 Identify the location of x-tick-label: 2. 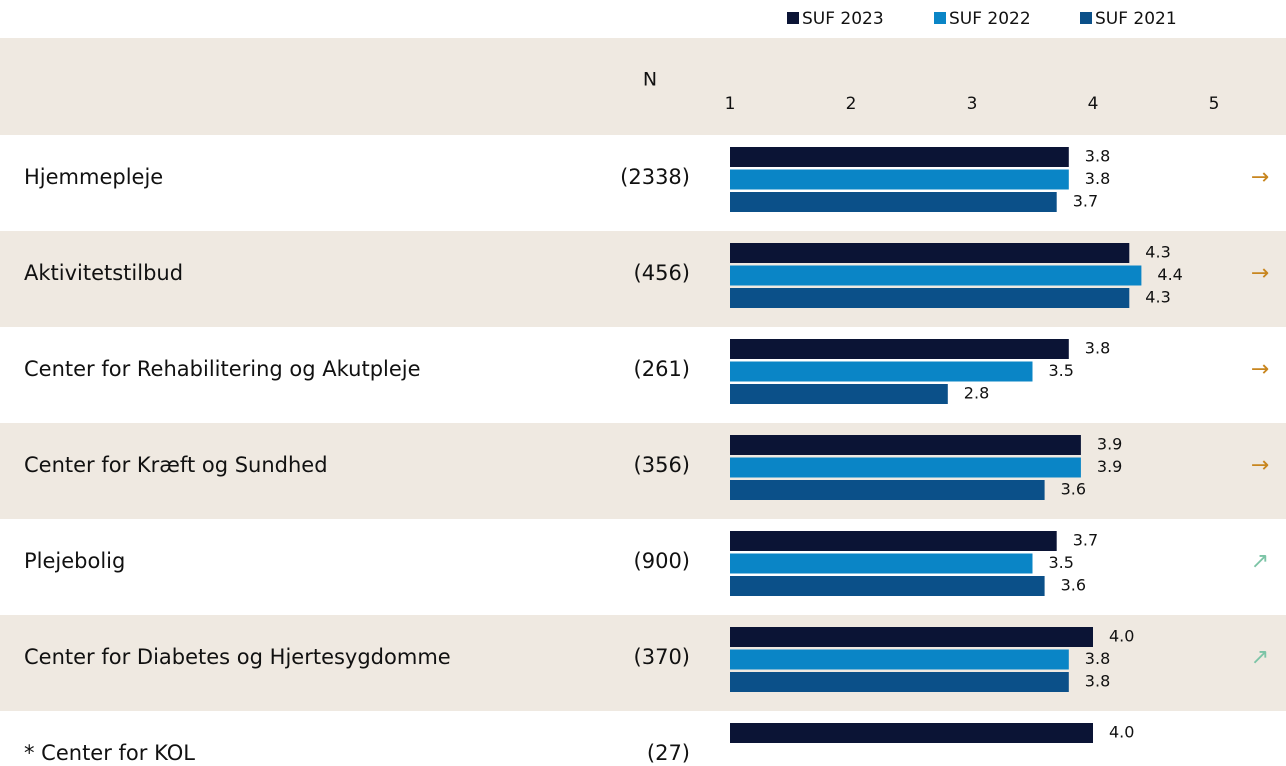
(851, 104).